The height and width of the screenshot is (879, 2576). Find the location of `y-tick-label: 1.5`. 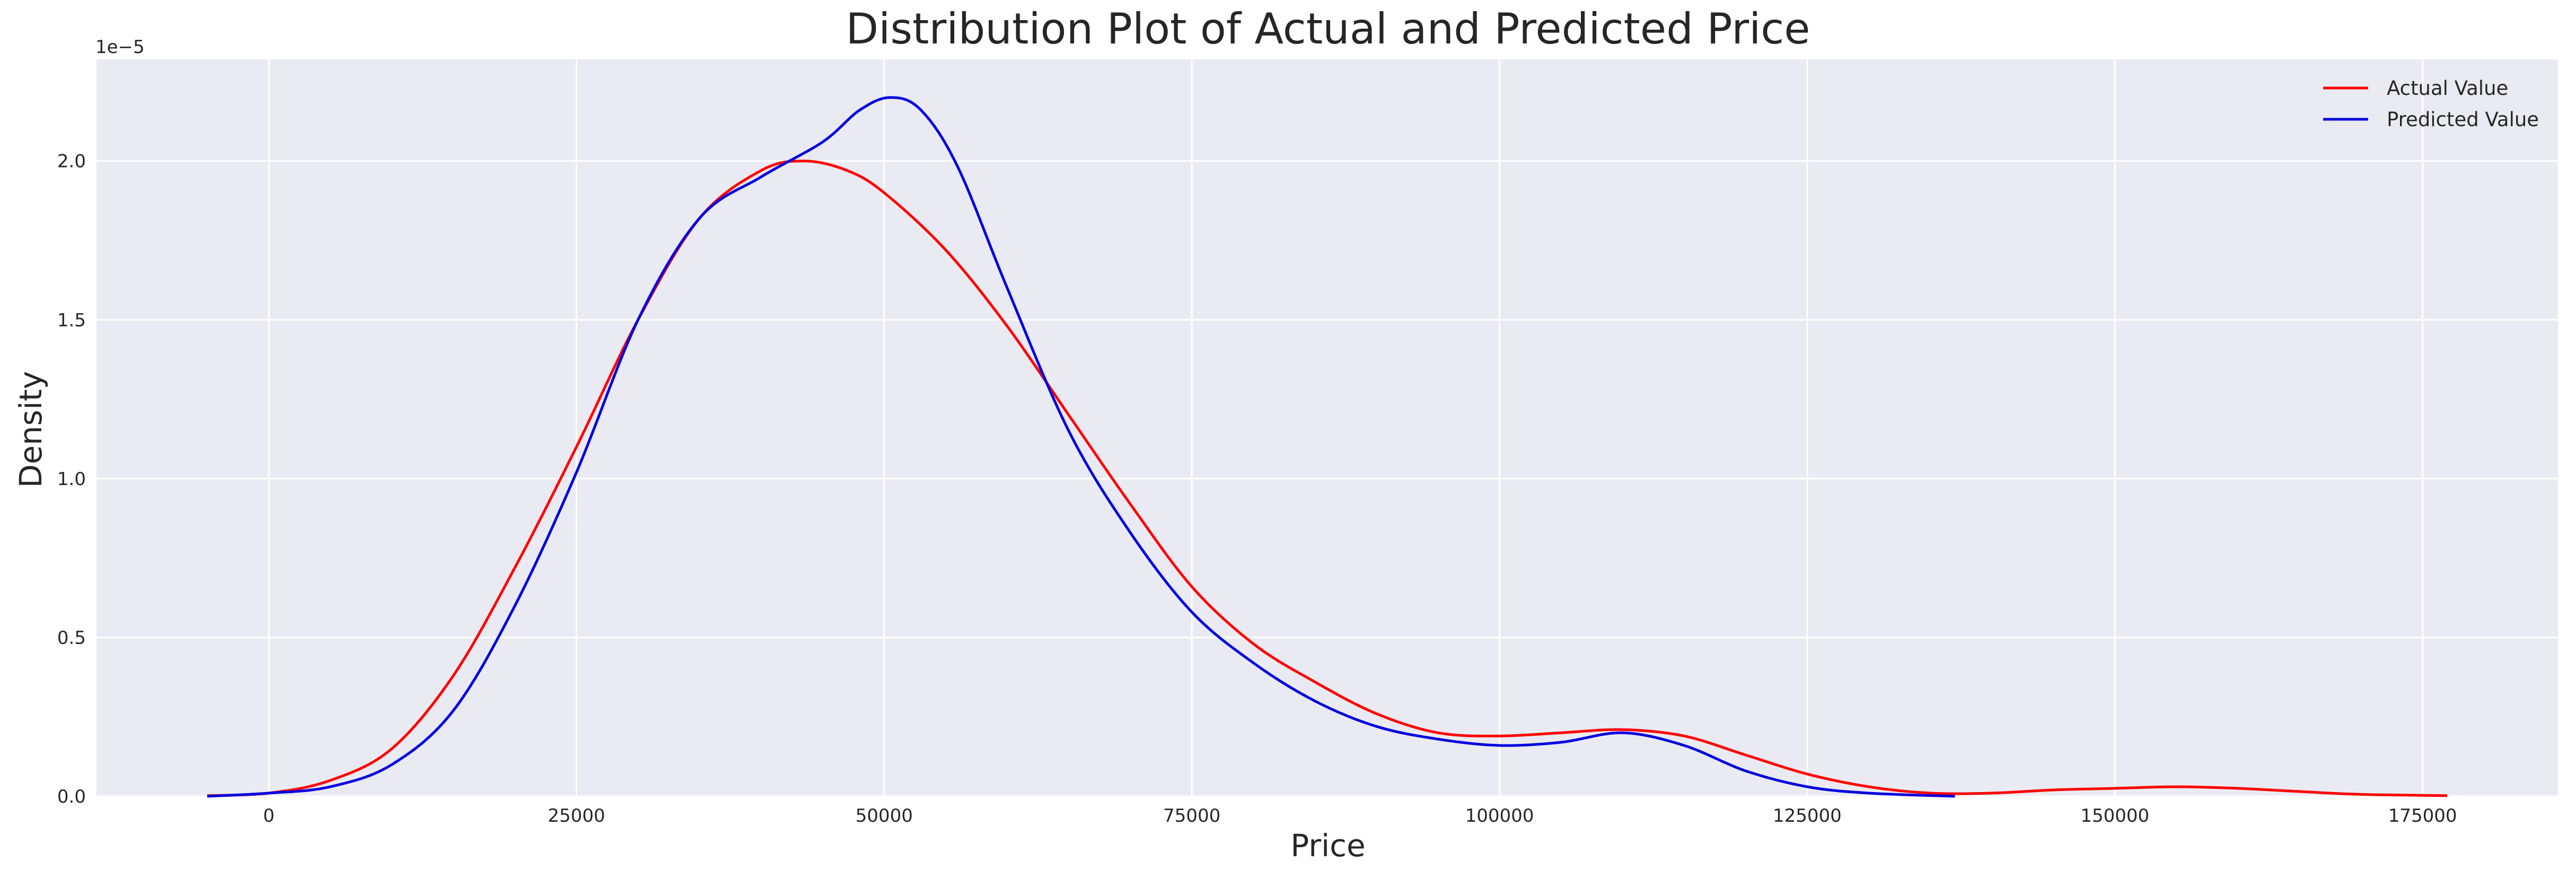

y-tick-label: 1.5 is located at coordinates (71, 320).